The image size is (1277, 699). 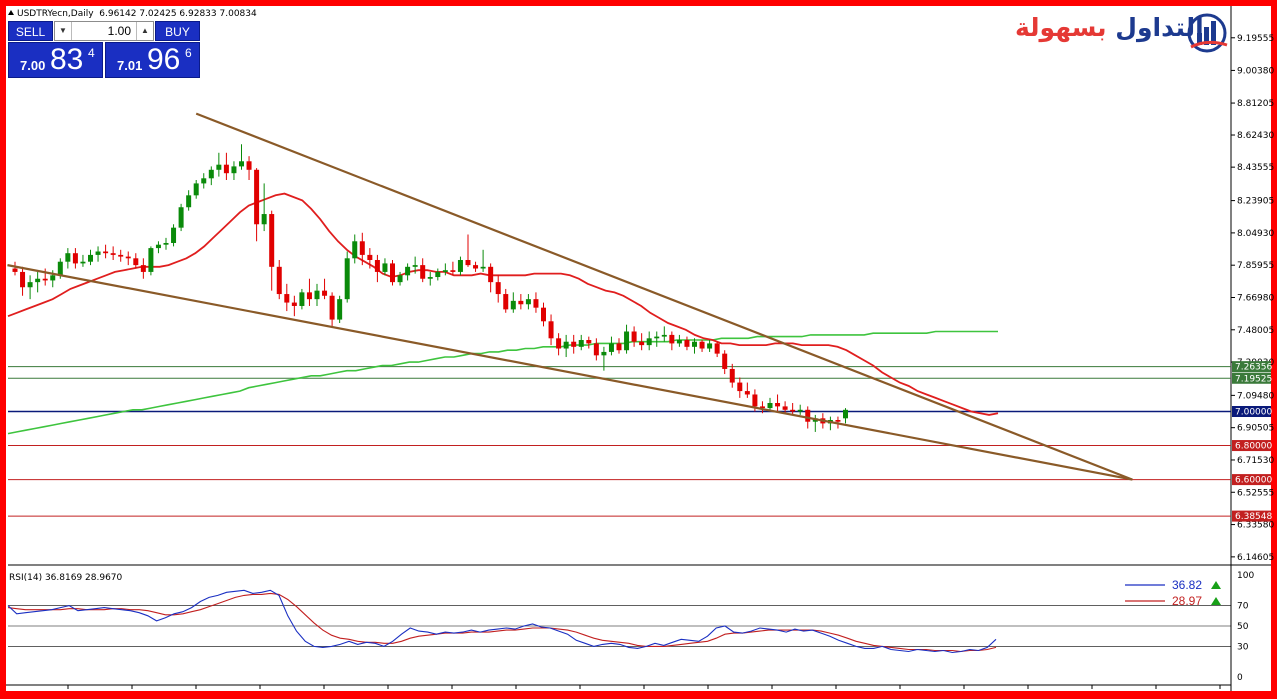 I want to click on price-tick-label: 7.09480, so click(x=1255, y=396).